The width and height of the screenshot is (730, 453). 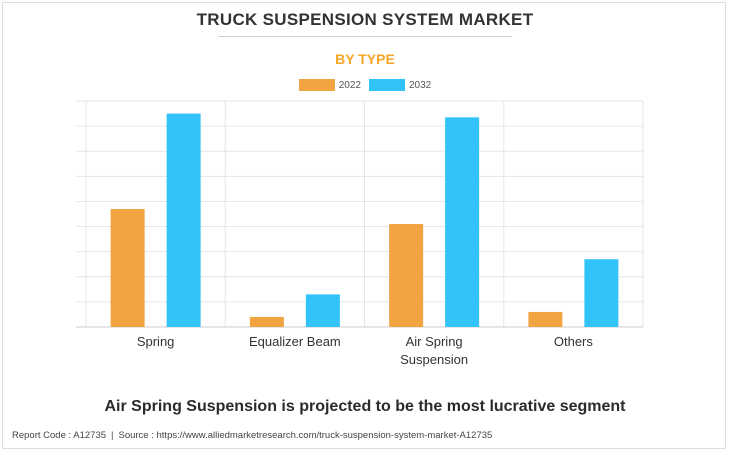 What do you see at coordinates (322, 310) in the screenshot?
I see `bar-equalizer-beam-2032` at bounding box center [322, 310].